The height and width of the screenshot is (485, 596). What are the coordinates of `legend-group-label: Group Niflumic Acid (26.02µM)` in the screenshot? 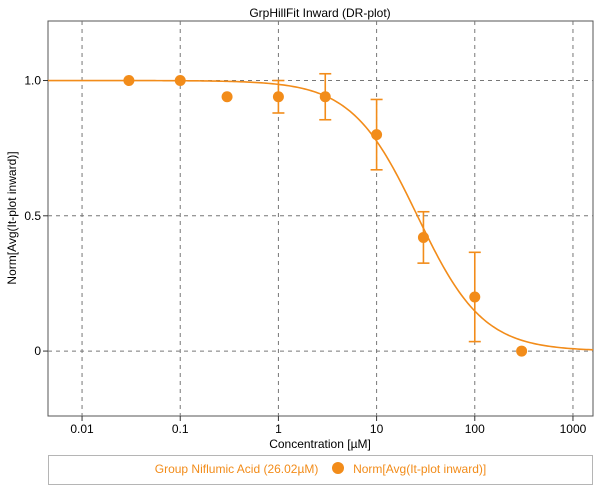 It's located at (236, 469).